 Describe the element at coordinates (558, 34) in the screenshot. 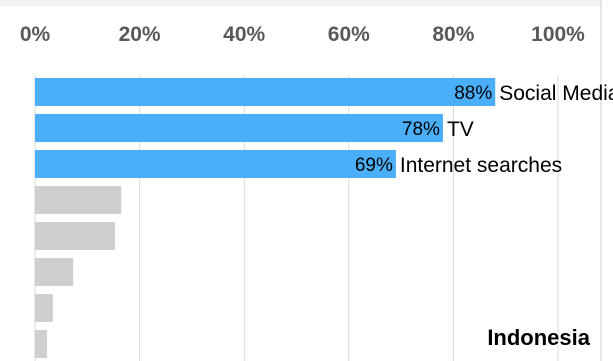

I see `x-tick-label: 100%` at that location.